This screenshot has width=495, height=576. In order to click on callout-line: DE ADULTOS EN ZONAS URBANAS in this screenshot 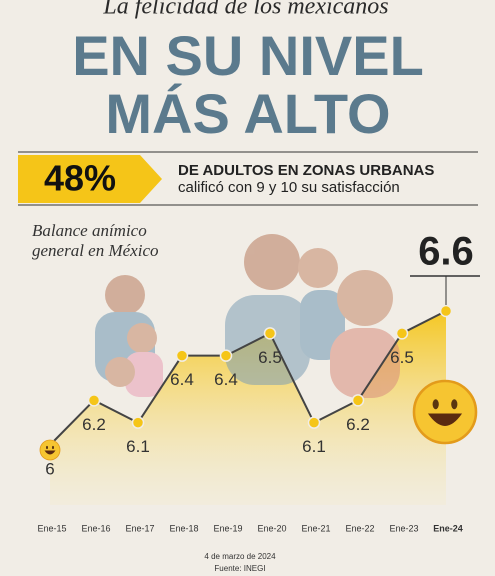, I will do `click(306, 170)`.